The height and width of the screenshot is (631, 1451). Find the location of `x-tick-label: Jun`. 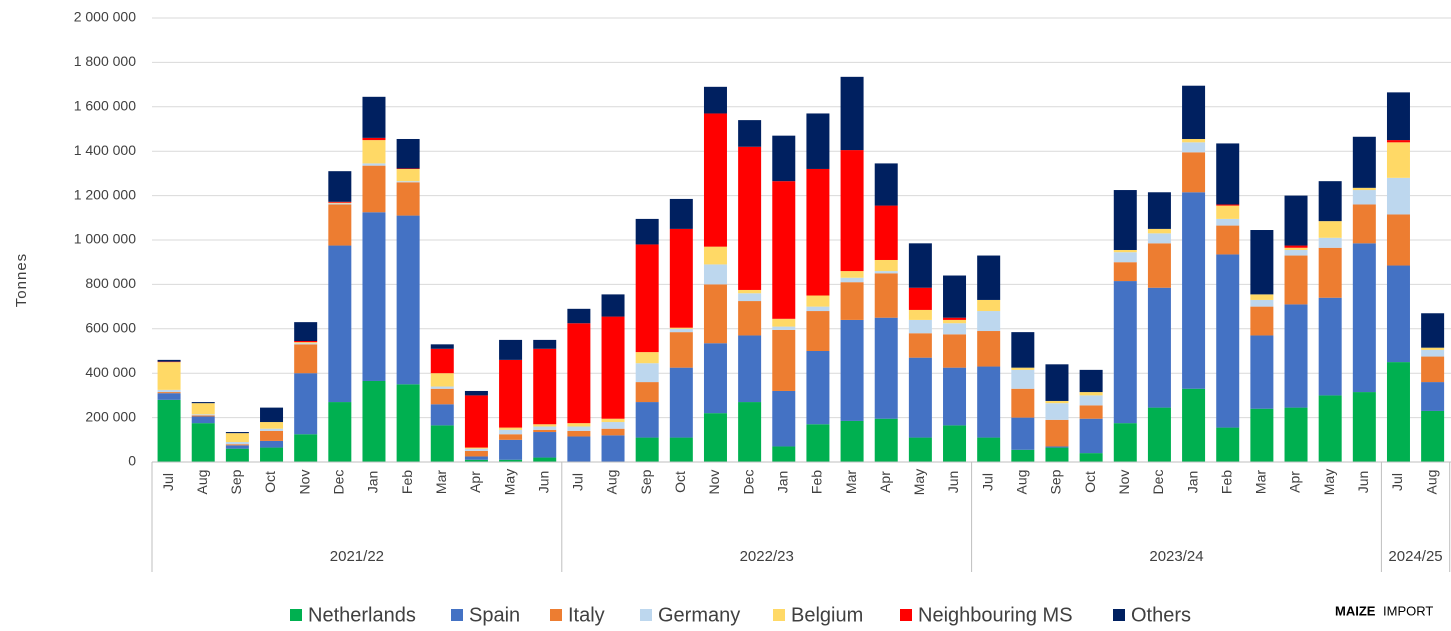

x-tick-label: Jun is located at coordinates (1363, 482).